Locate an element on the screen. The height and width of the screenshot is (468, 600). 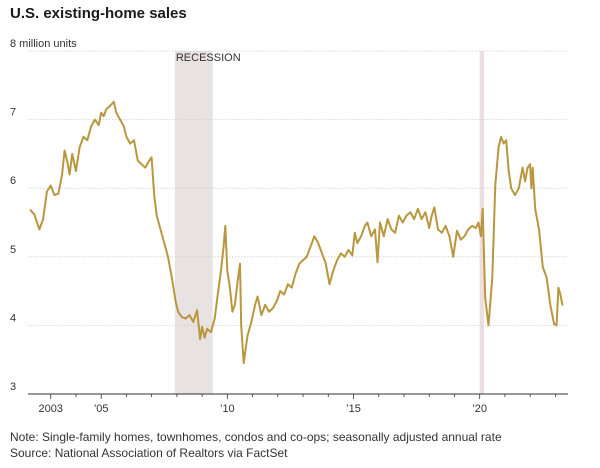
x-tick-label: ’10 is located at coordinates (227, 409).